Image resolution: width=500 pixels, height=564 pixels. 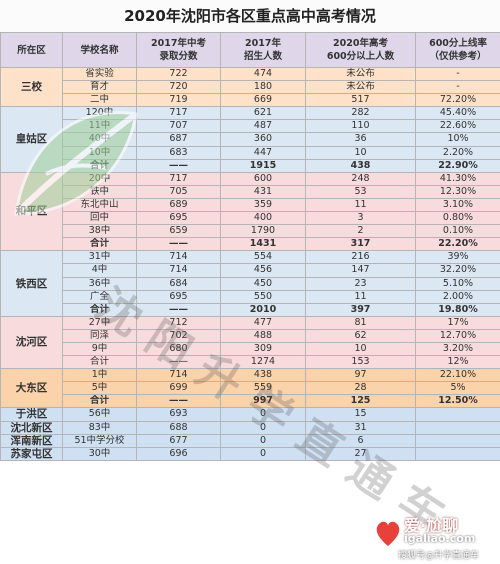 What do you see at coordinates (263, 270) in the screenshot?
I see `value-cell: 456` at bounding box center [263, 270].